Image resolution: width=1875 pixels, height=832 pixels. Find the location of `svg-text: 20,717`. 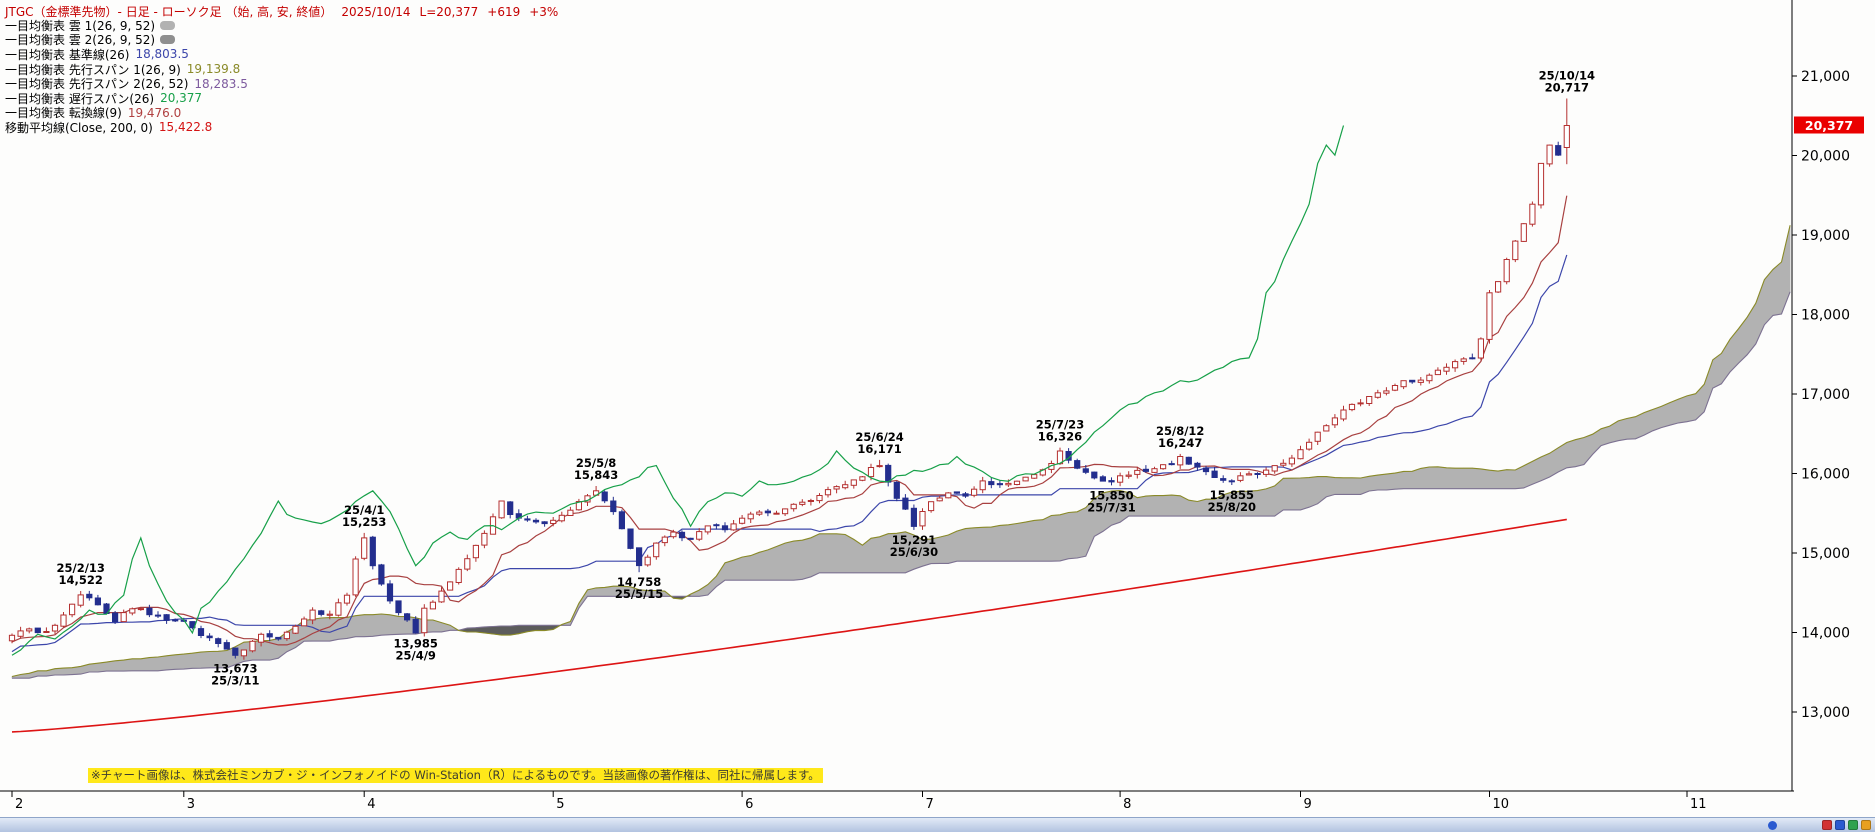

svg-text: 20,717 is located at coordinates (1567, 88).